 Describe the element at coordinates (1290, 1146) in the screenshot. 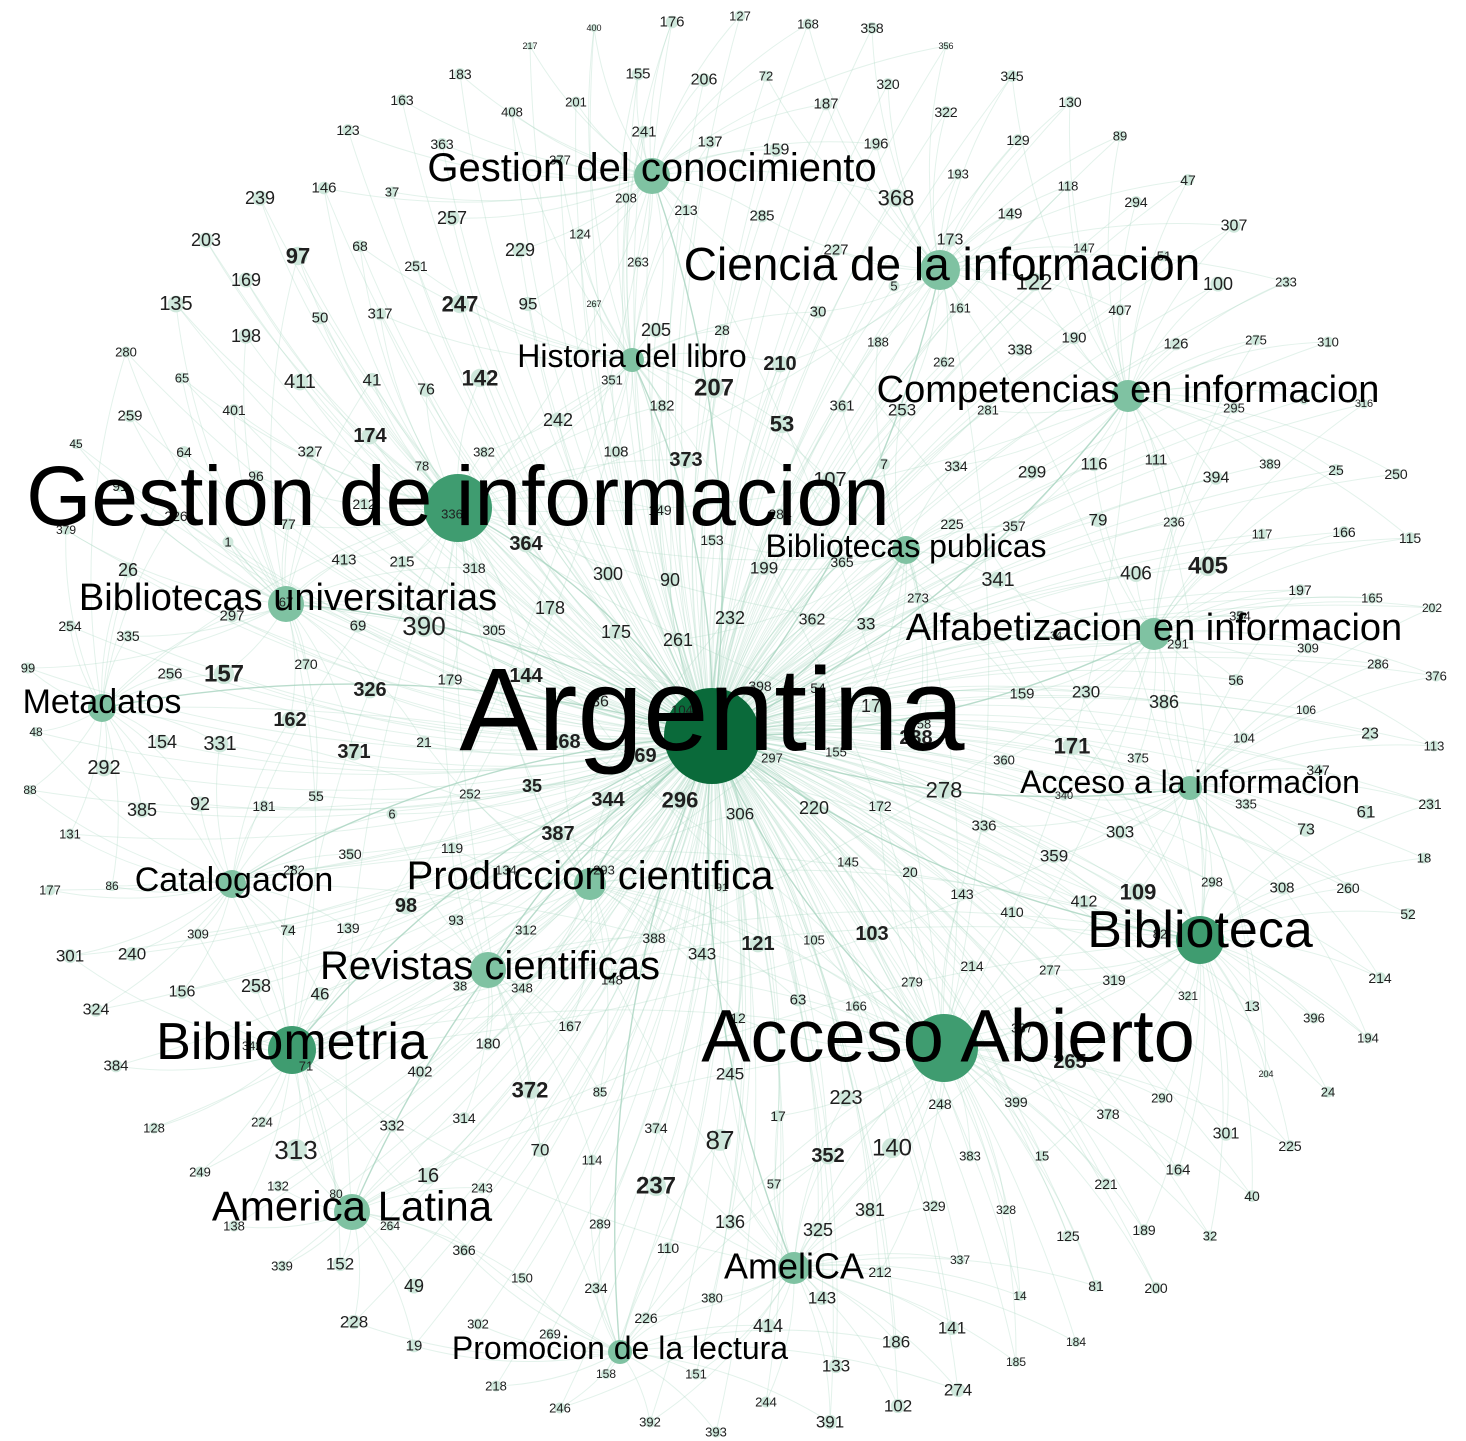

I see `node-number-label: 225` at that location.